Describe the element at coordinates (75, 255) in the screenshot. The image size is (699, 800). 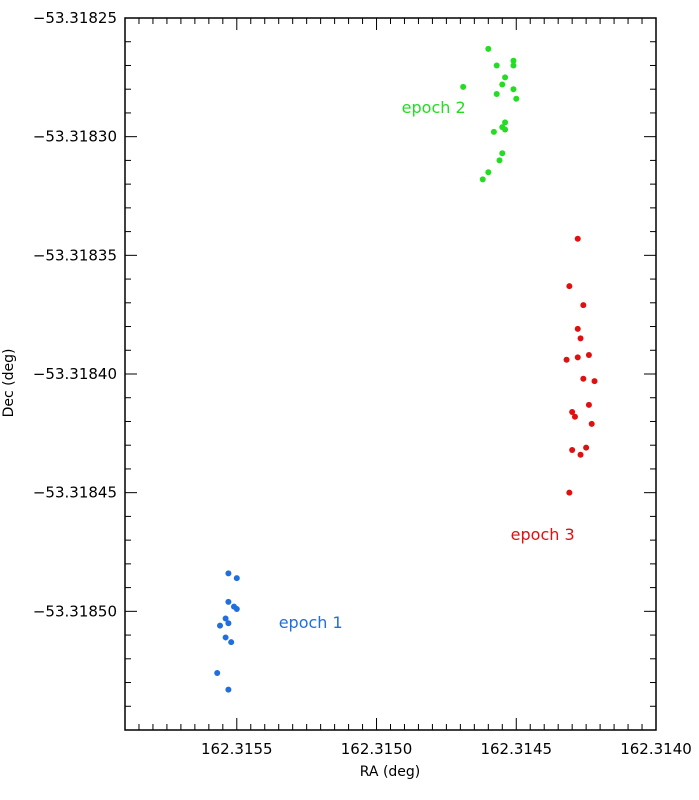
I see `y-tick-label: −53.31835` at that location.